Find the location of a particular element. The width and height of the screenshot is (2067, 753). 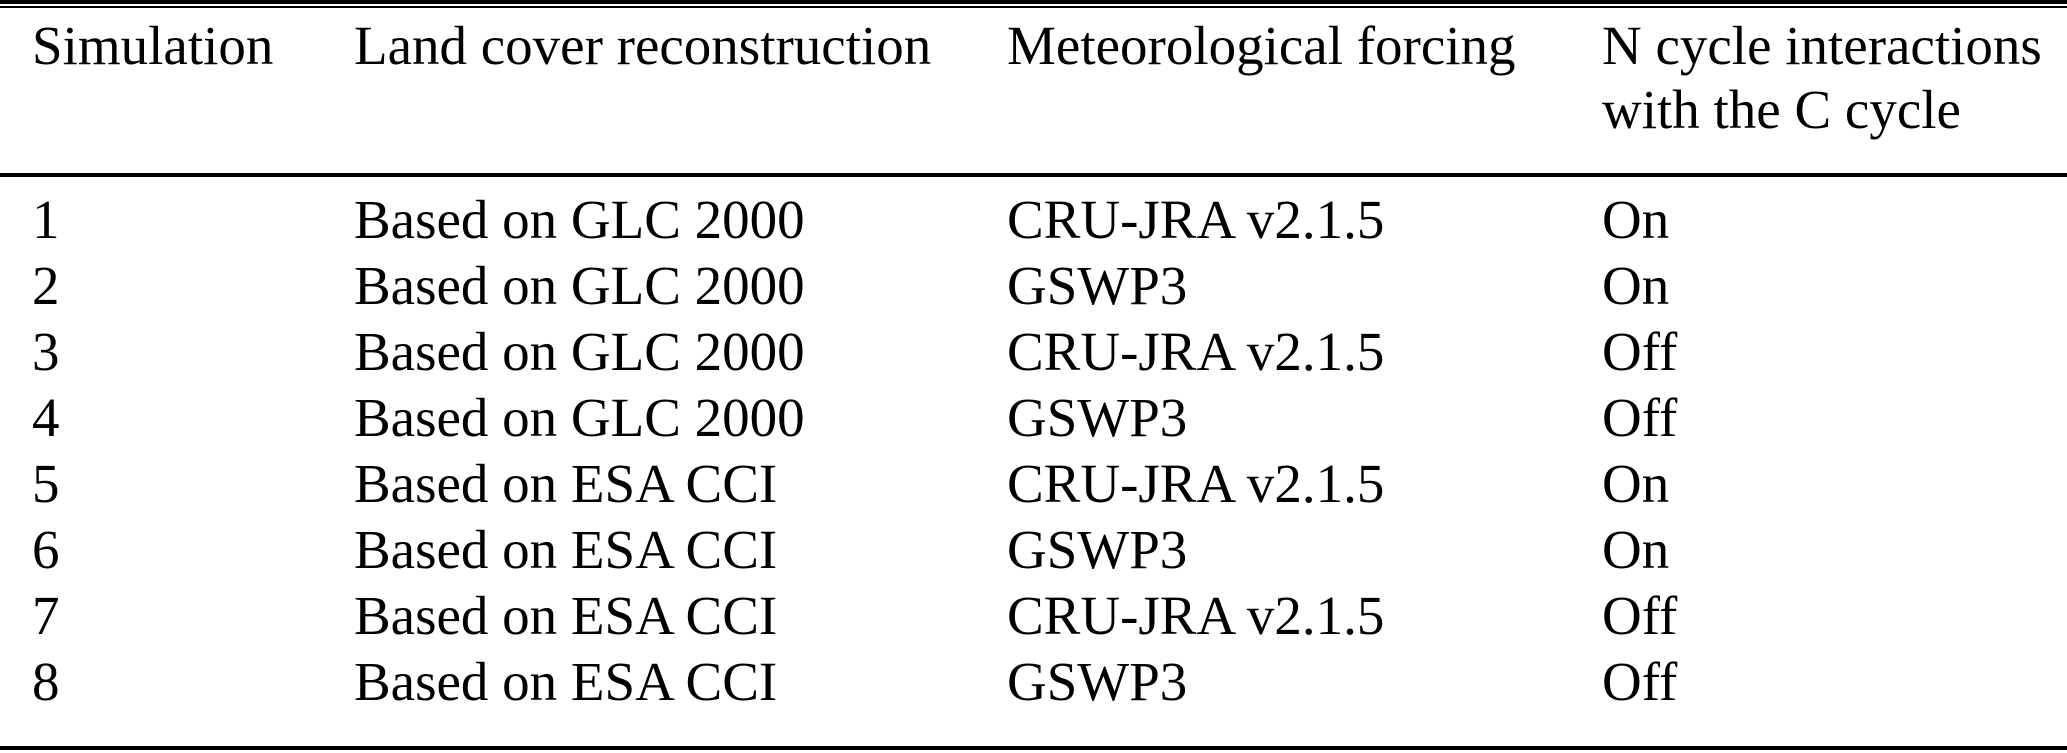

table-row: 1 Based on GLC 2000 CRU-JRA v2.1.5 On is located at coordinates (1033, 214).